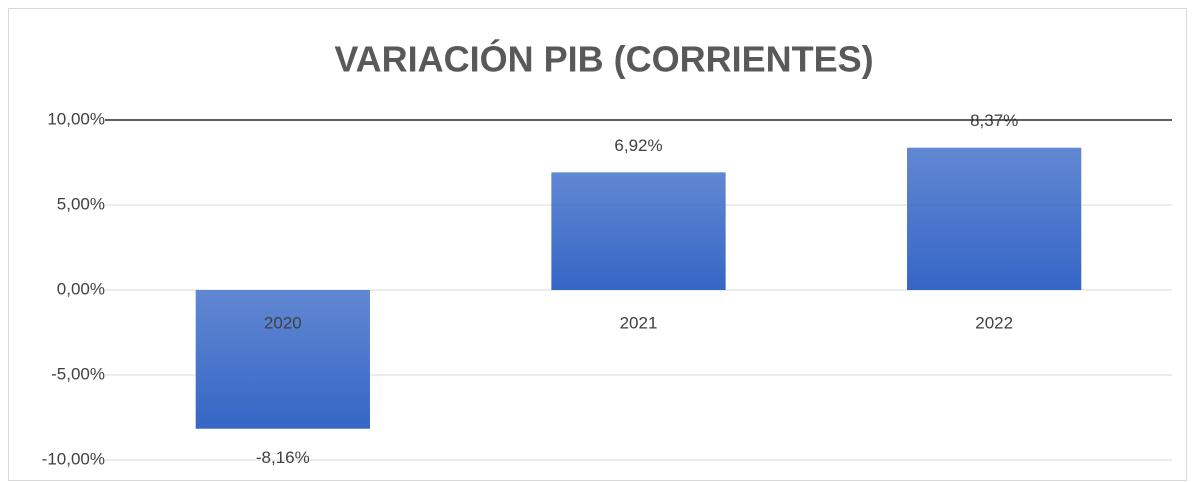 The width and height of the screenshot is (1195, 482). What do you see at coordinates (81, 288) in the screenshot?
I see `y-tick-label: 0,00%` at bounding box center [81, 288].